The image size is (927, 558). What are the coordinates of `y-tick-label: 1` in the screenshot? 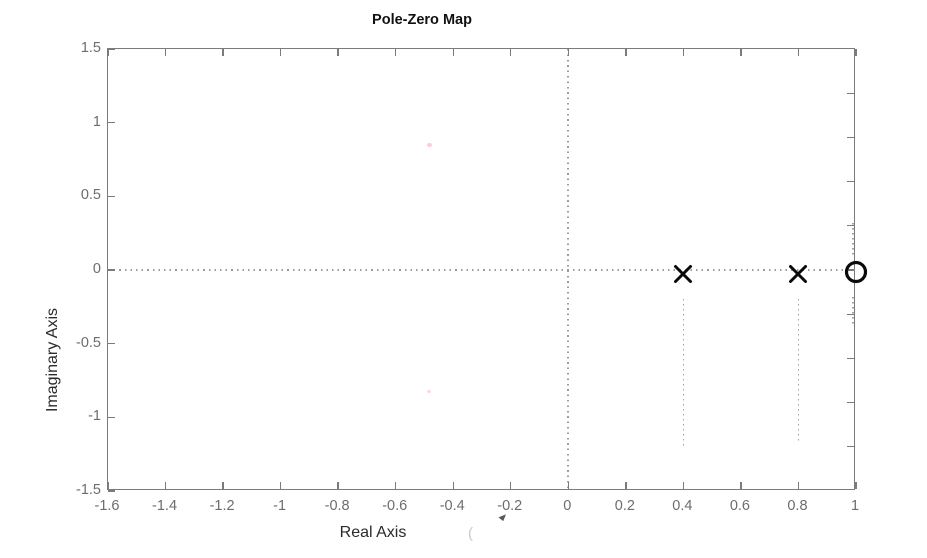 It's located at (96, 121).